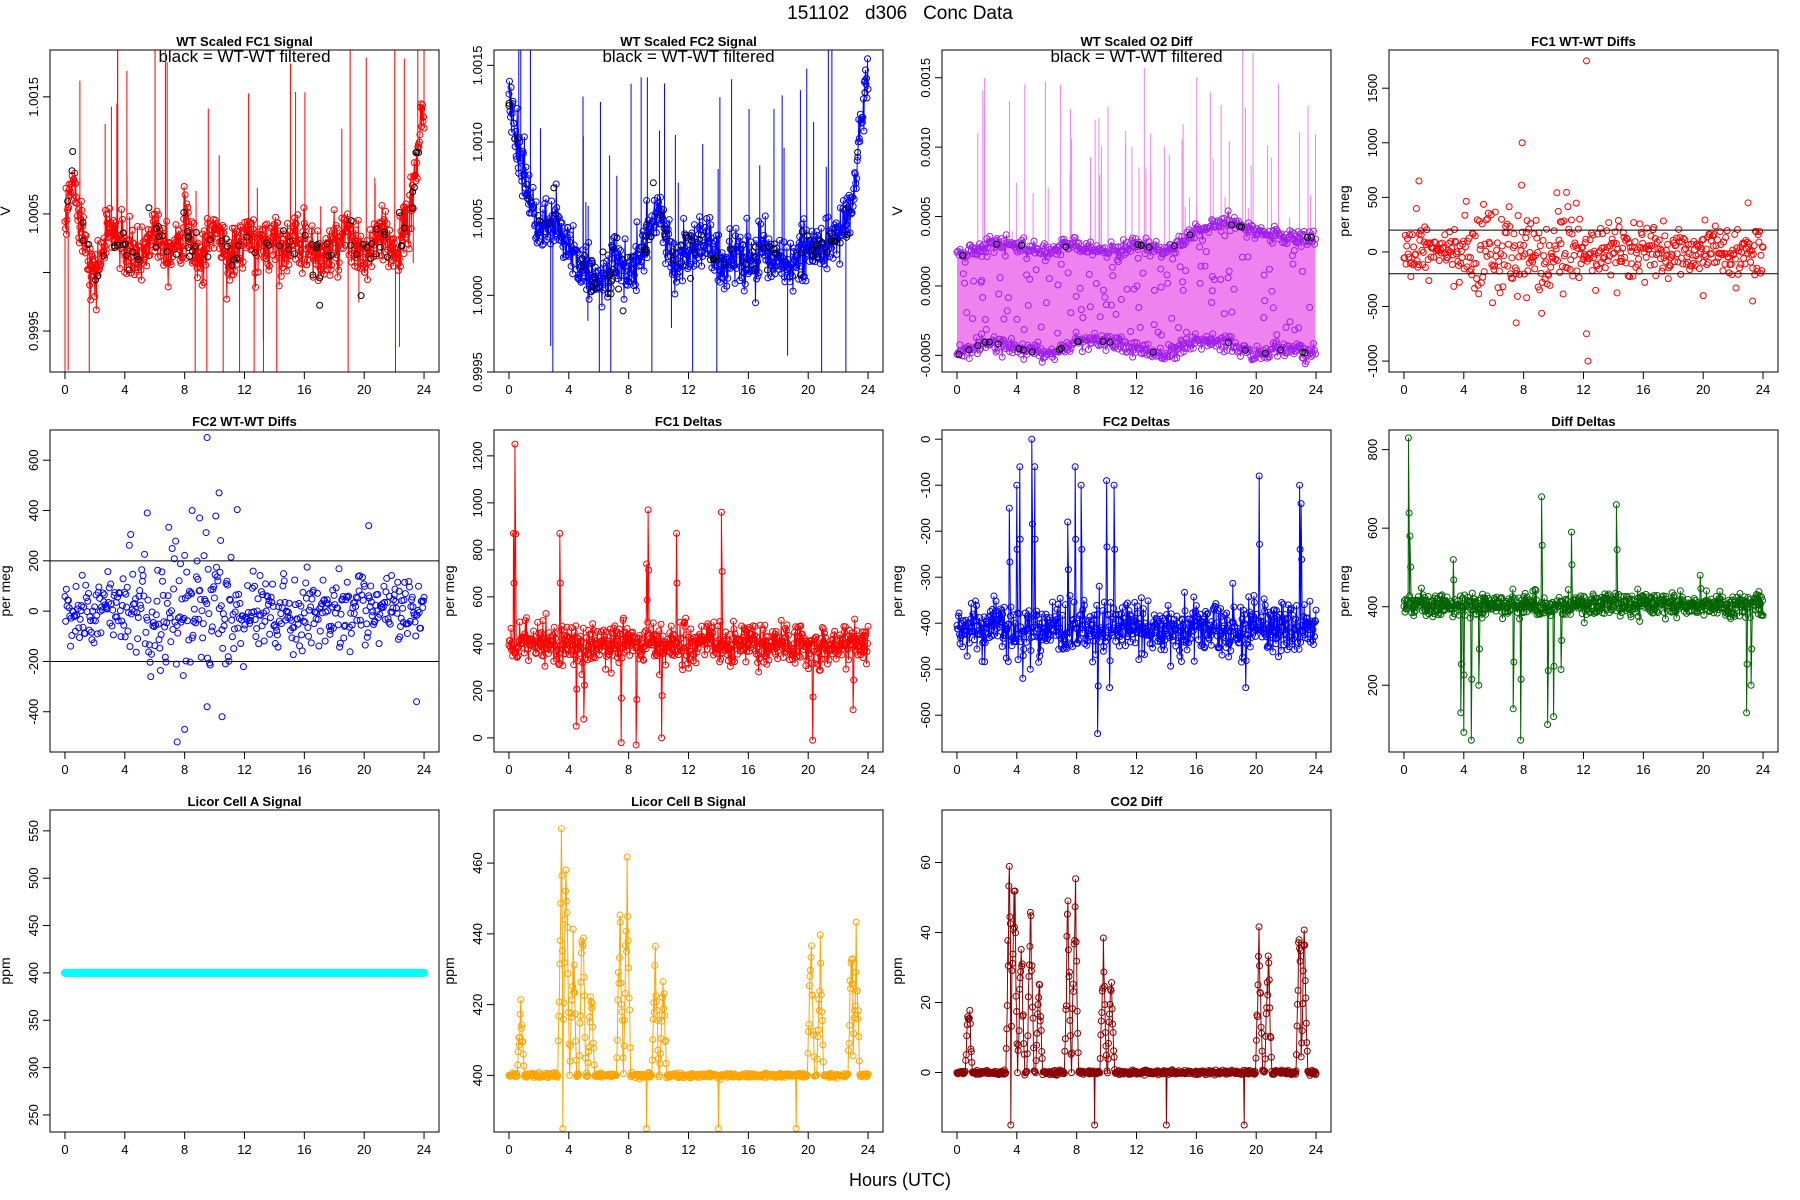 The height and width of the screenshot is (1200, 1800). I want to click on x-tick-label: 20, so click(364, 389).